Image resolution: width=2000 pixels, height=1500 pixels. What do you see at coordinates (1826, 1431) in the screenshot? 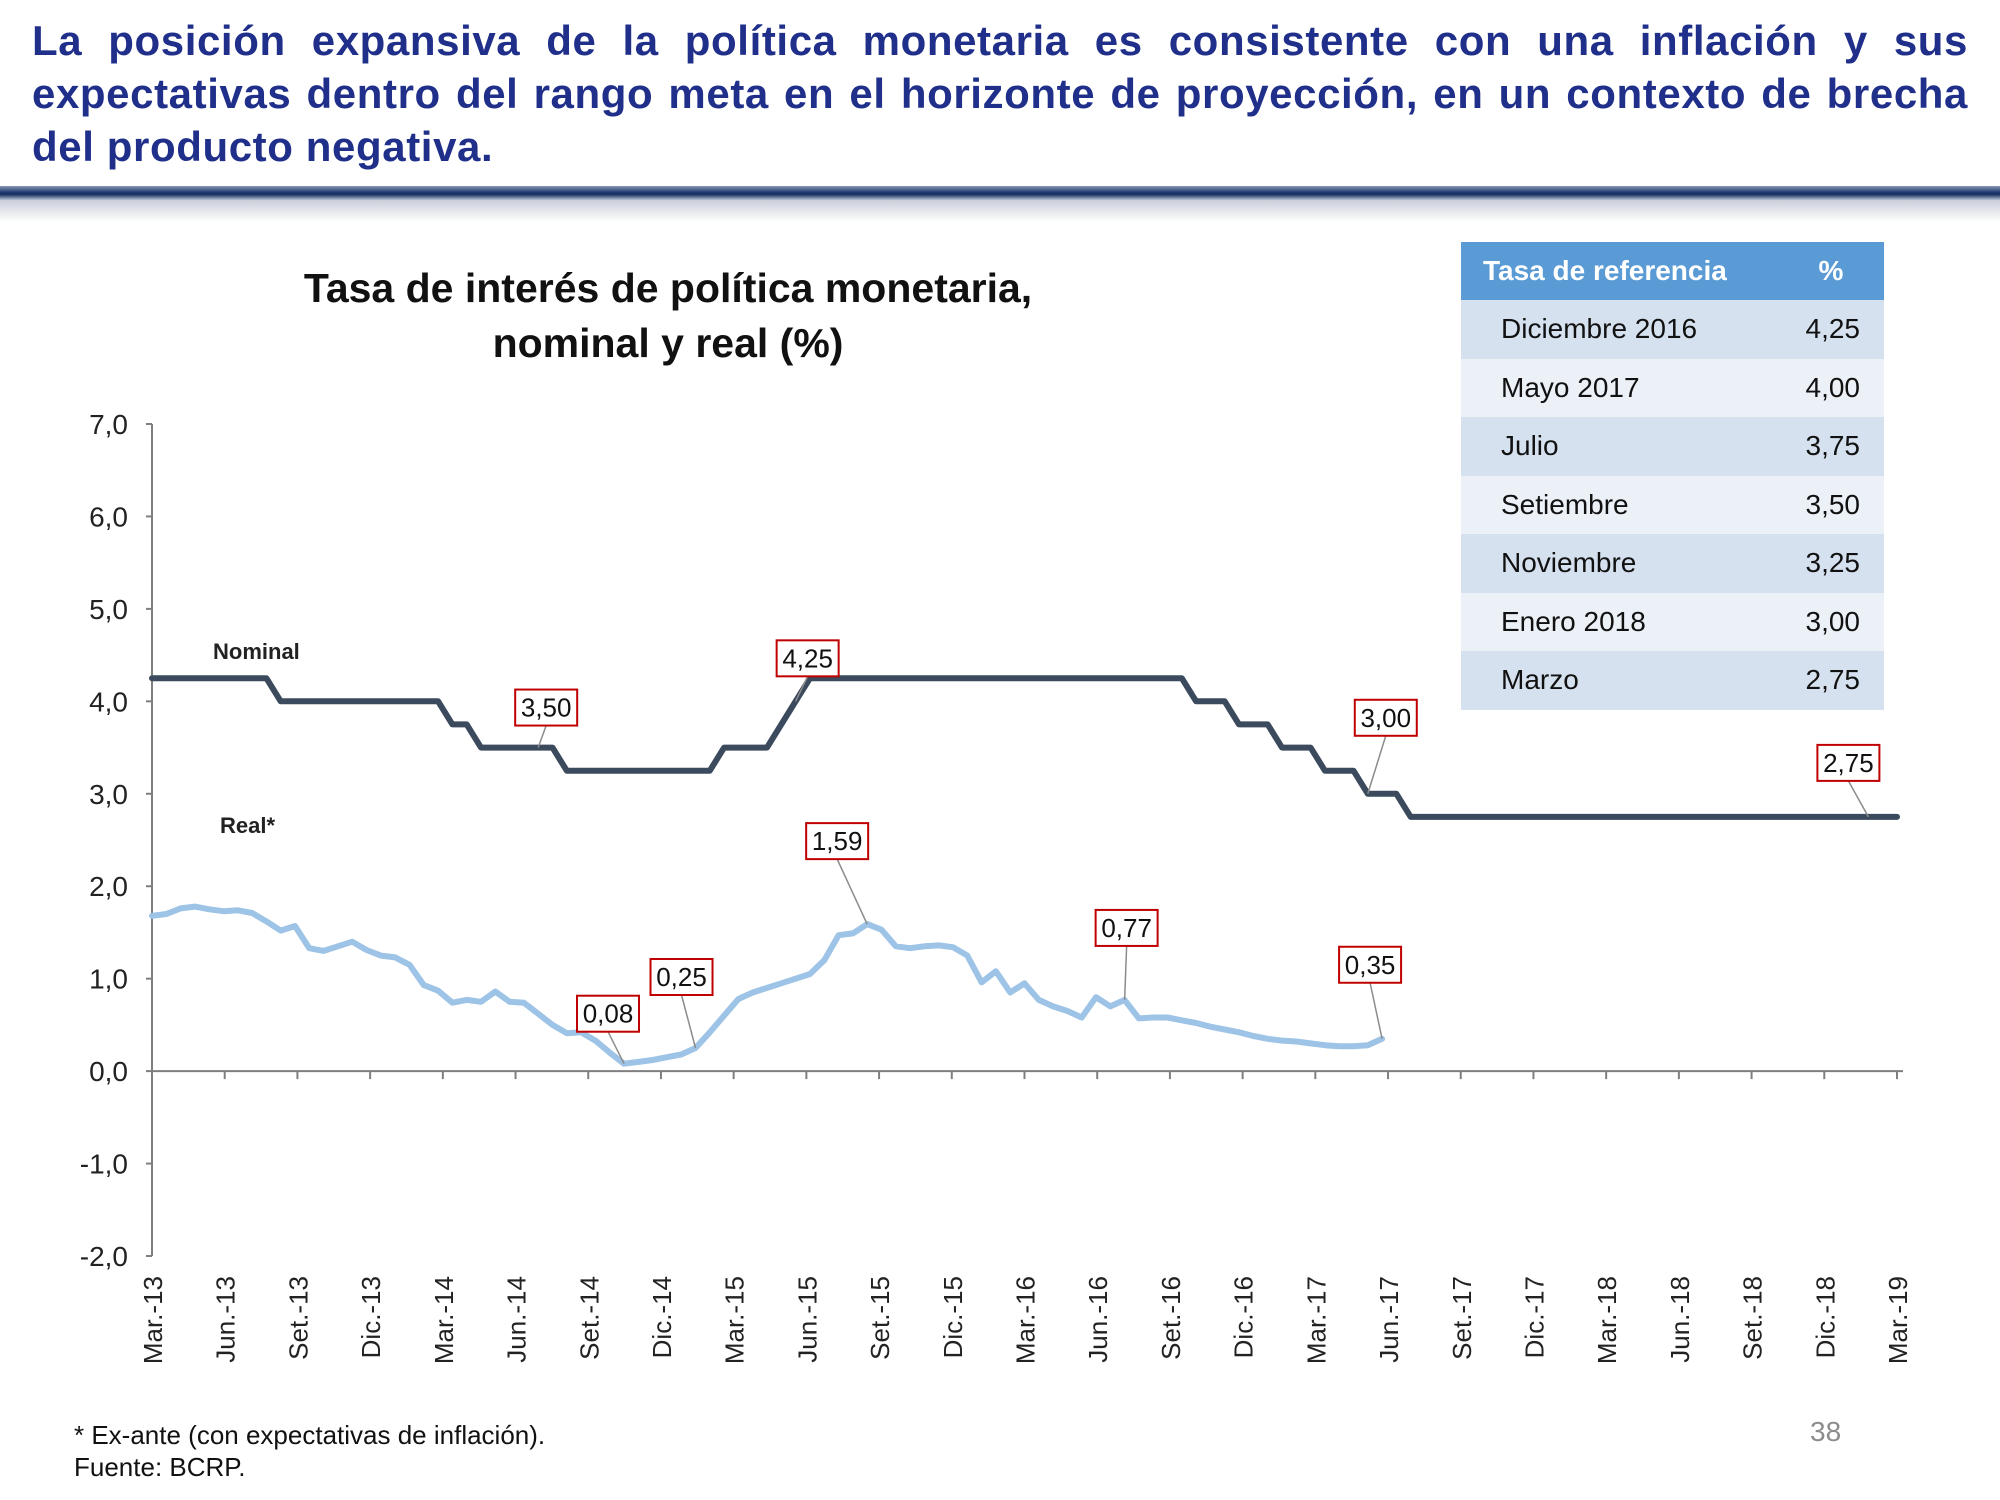
I see `page-number: 38` at bounding box center [1826, 1431].